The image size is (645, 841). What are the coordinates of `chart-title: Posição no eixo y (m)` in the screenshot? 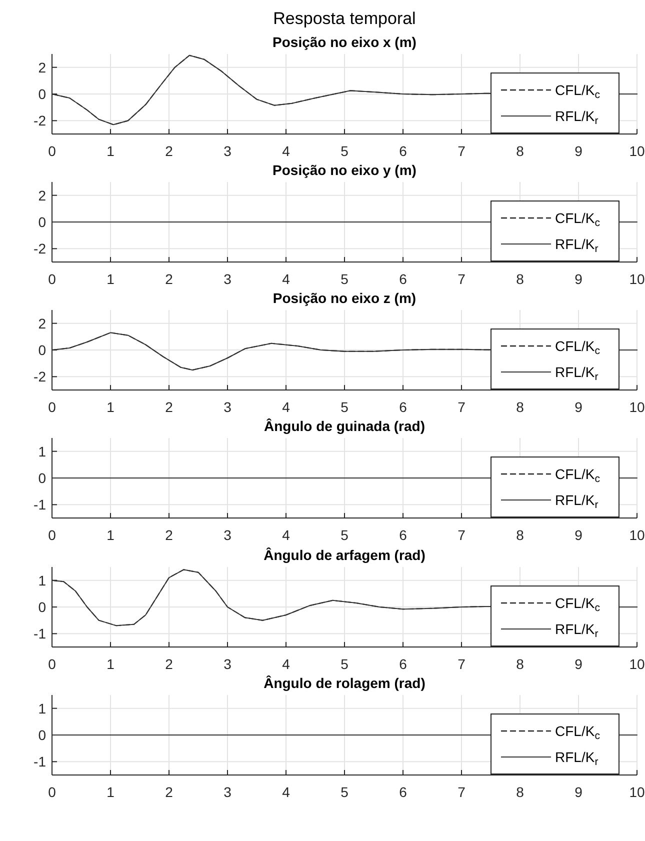 It's located at (344, 170).